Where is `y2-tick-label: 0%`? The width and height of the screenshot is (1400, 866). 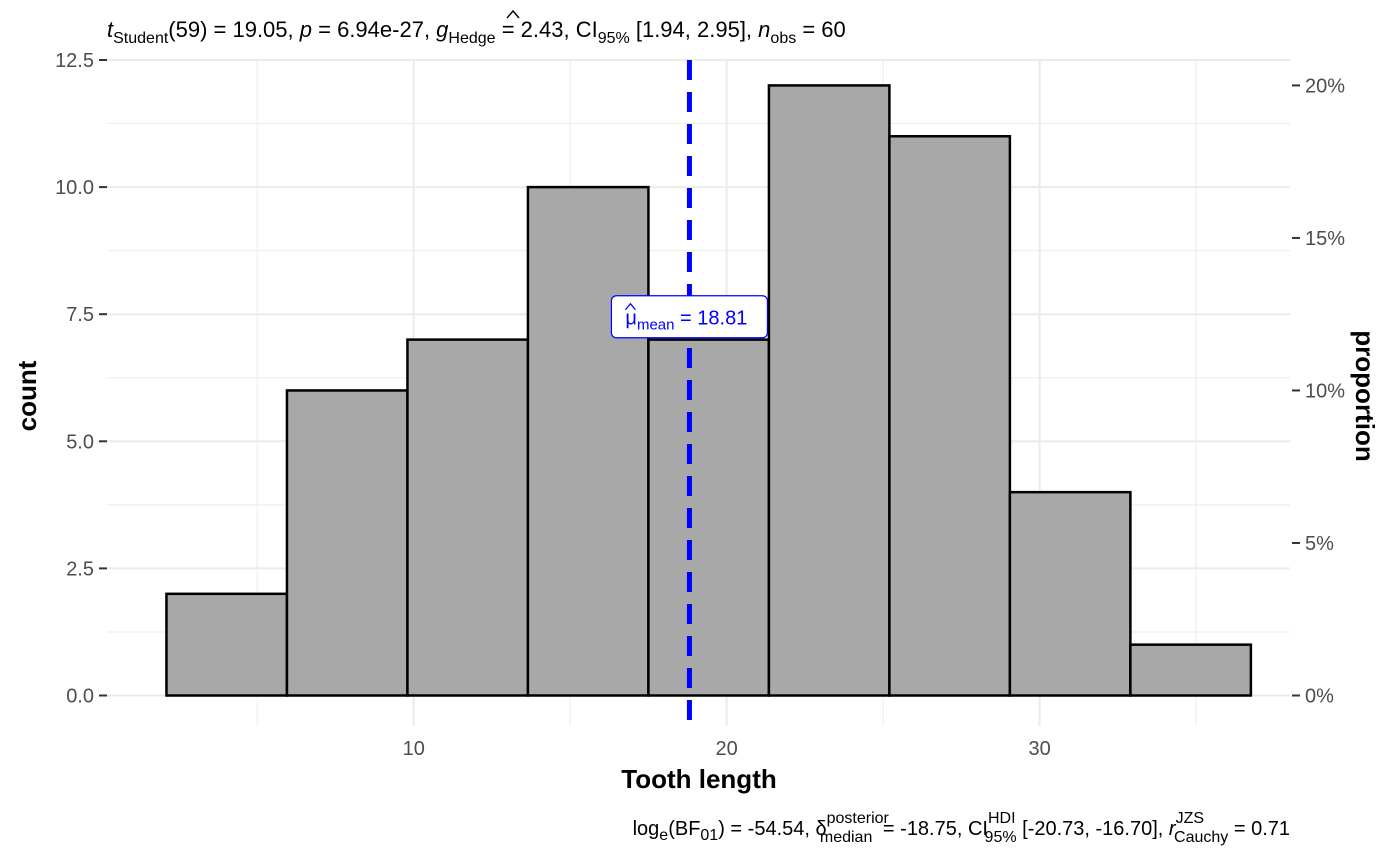 y2-tick-label: 0% is located at coordinates (1319, 696).